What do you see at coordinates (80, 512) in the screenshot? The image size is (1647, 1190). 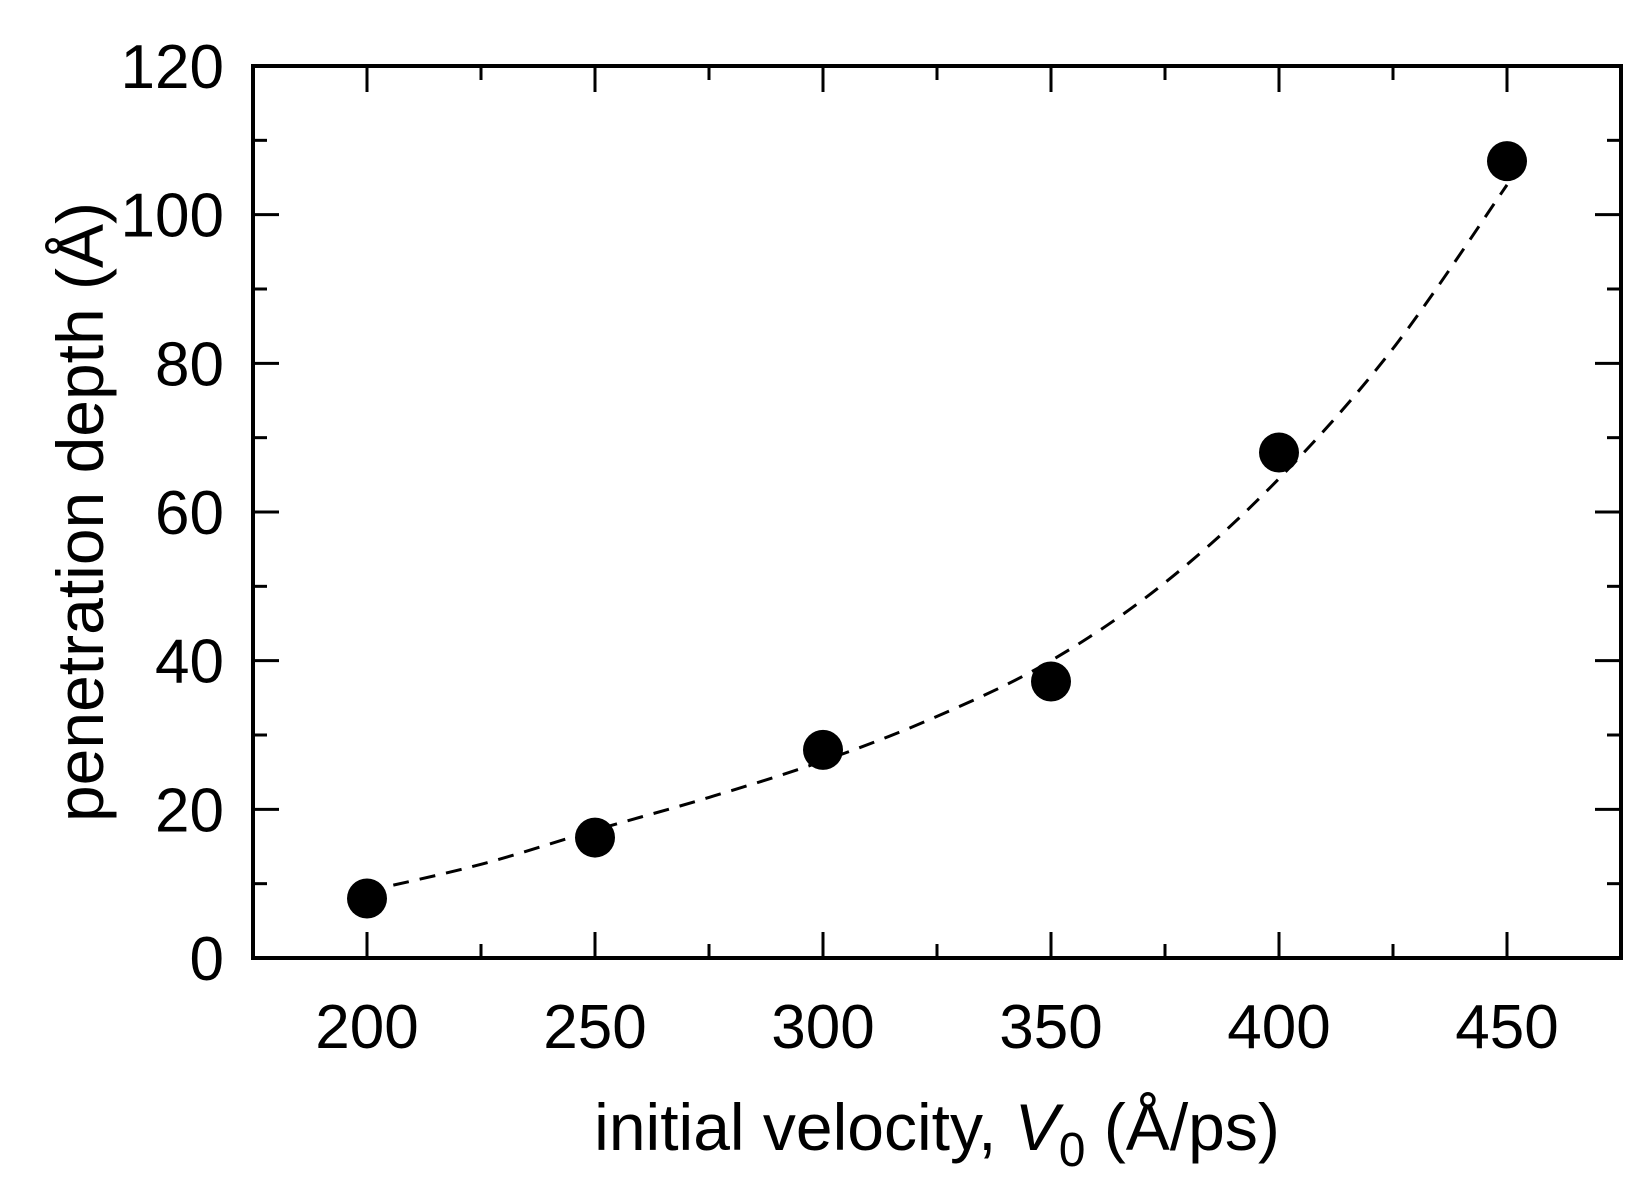 I see `y-axis-title: penetration depth (Å)` at bounding box center [80, 512].